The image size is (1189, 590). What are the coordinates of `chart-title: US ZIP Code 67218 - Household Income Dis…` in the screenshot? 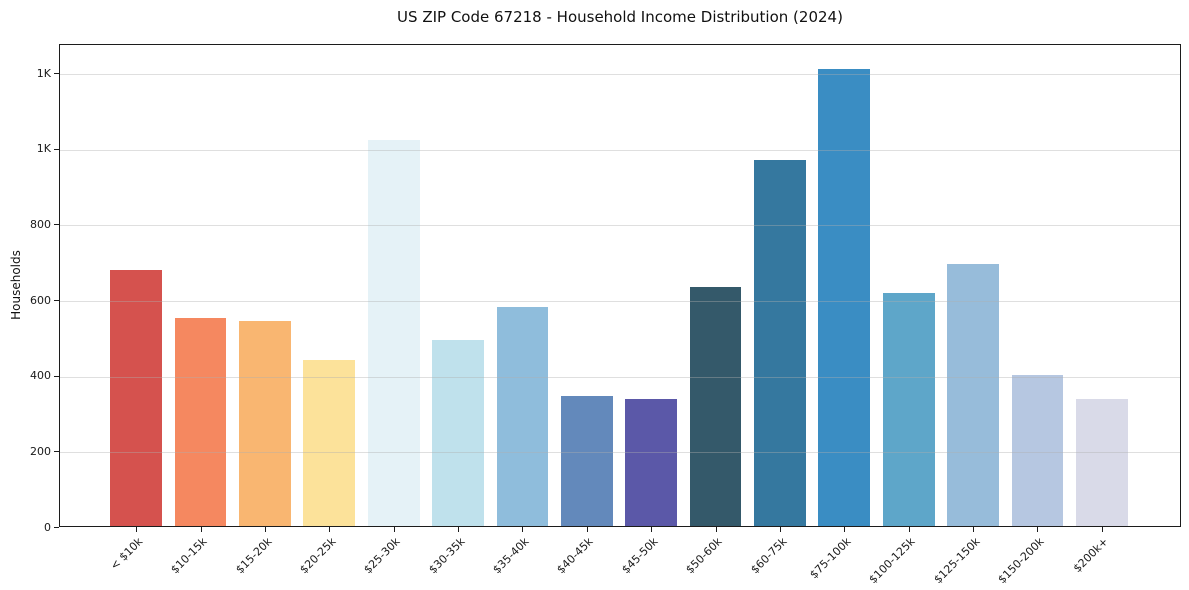 It's located at (620, 17).